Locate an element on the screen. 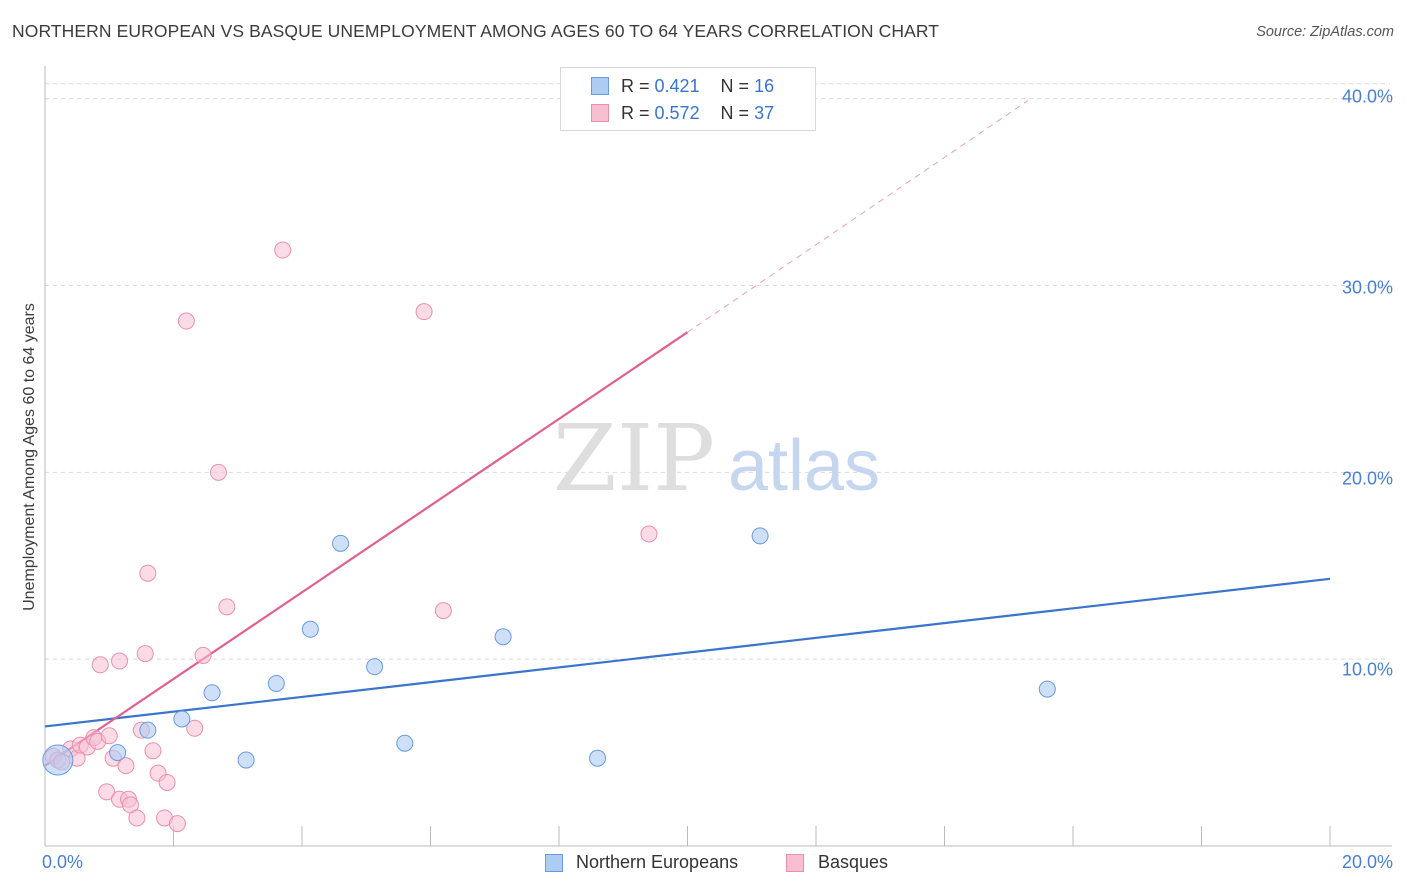  x-tick-label-max: 20.0% is located at coordinates (1367, 862).